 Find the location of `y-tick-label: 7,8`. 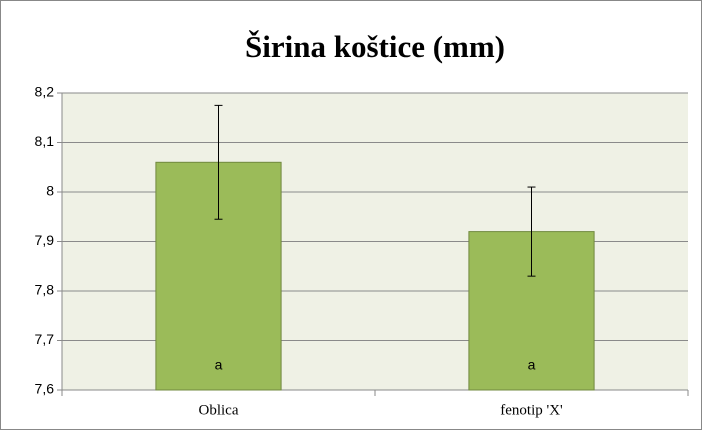

y-tick-label: 7,8 is located at coordinates (45, 290).